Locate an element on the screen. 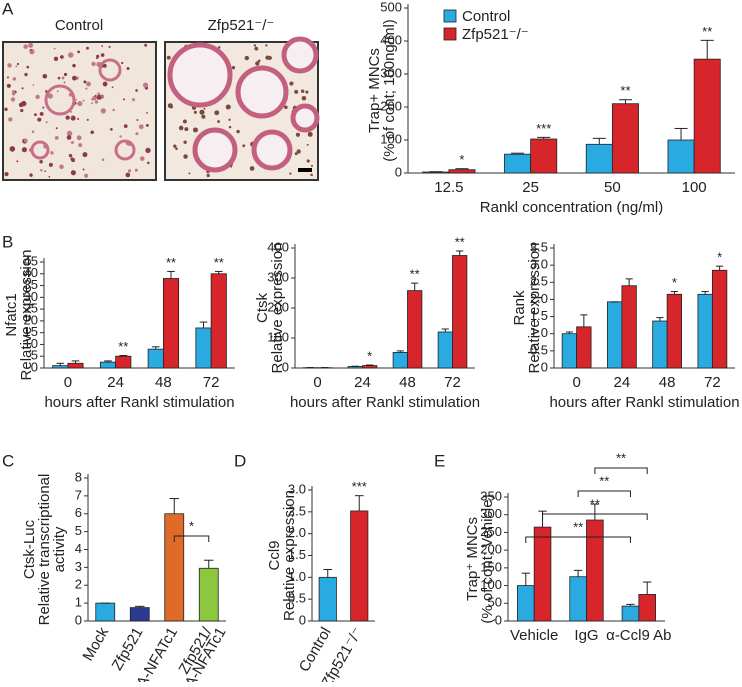 Image resolution: width=742 pixels, height=687 pixels. x-tick-label: 12.5 is located at coordinates (448, 187).